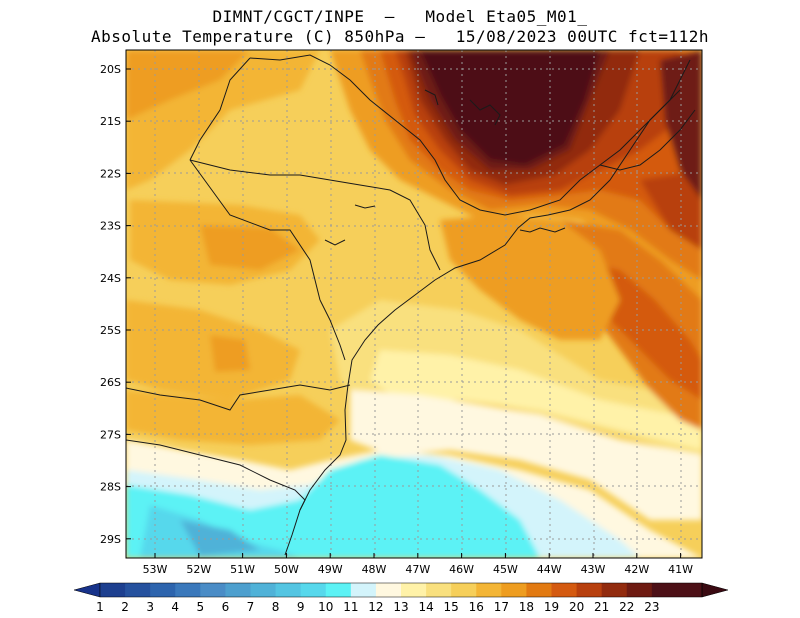  Describe the element at coordinates (155, 569) in the screenshot. I see `lon-label: 53W` at that location.